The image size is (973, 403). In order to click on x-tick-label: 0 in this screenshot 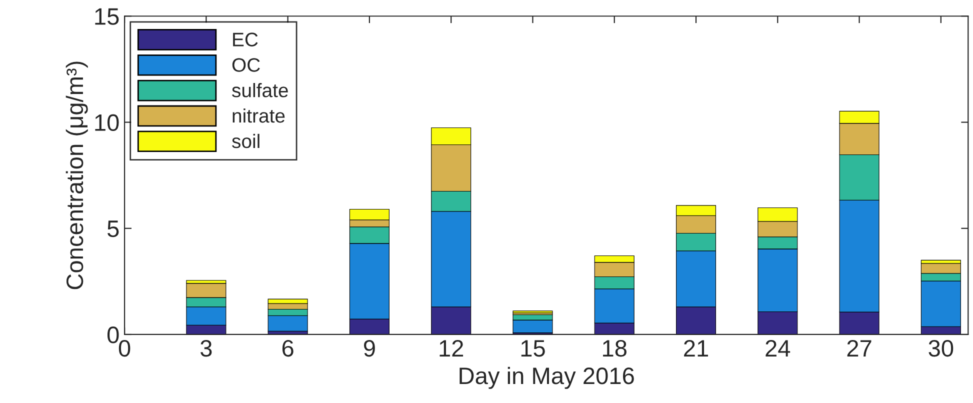, I will do `click(124, 348)`.